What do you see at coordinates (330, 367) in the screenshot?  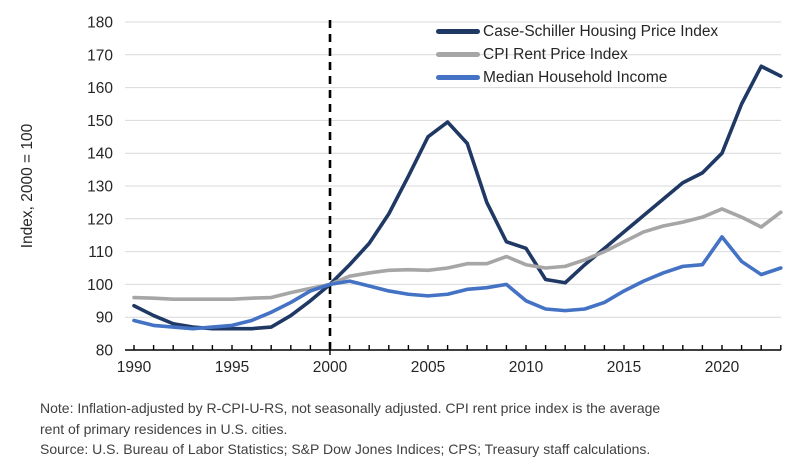 I see `x-tick-label: 2000` at bounding box center [330, 367].